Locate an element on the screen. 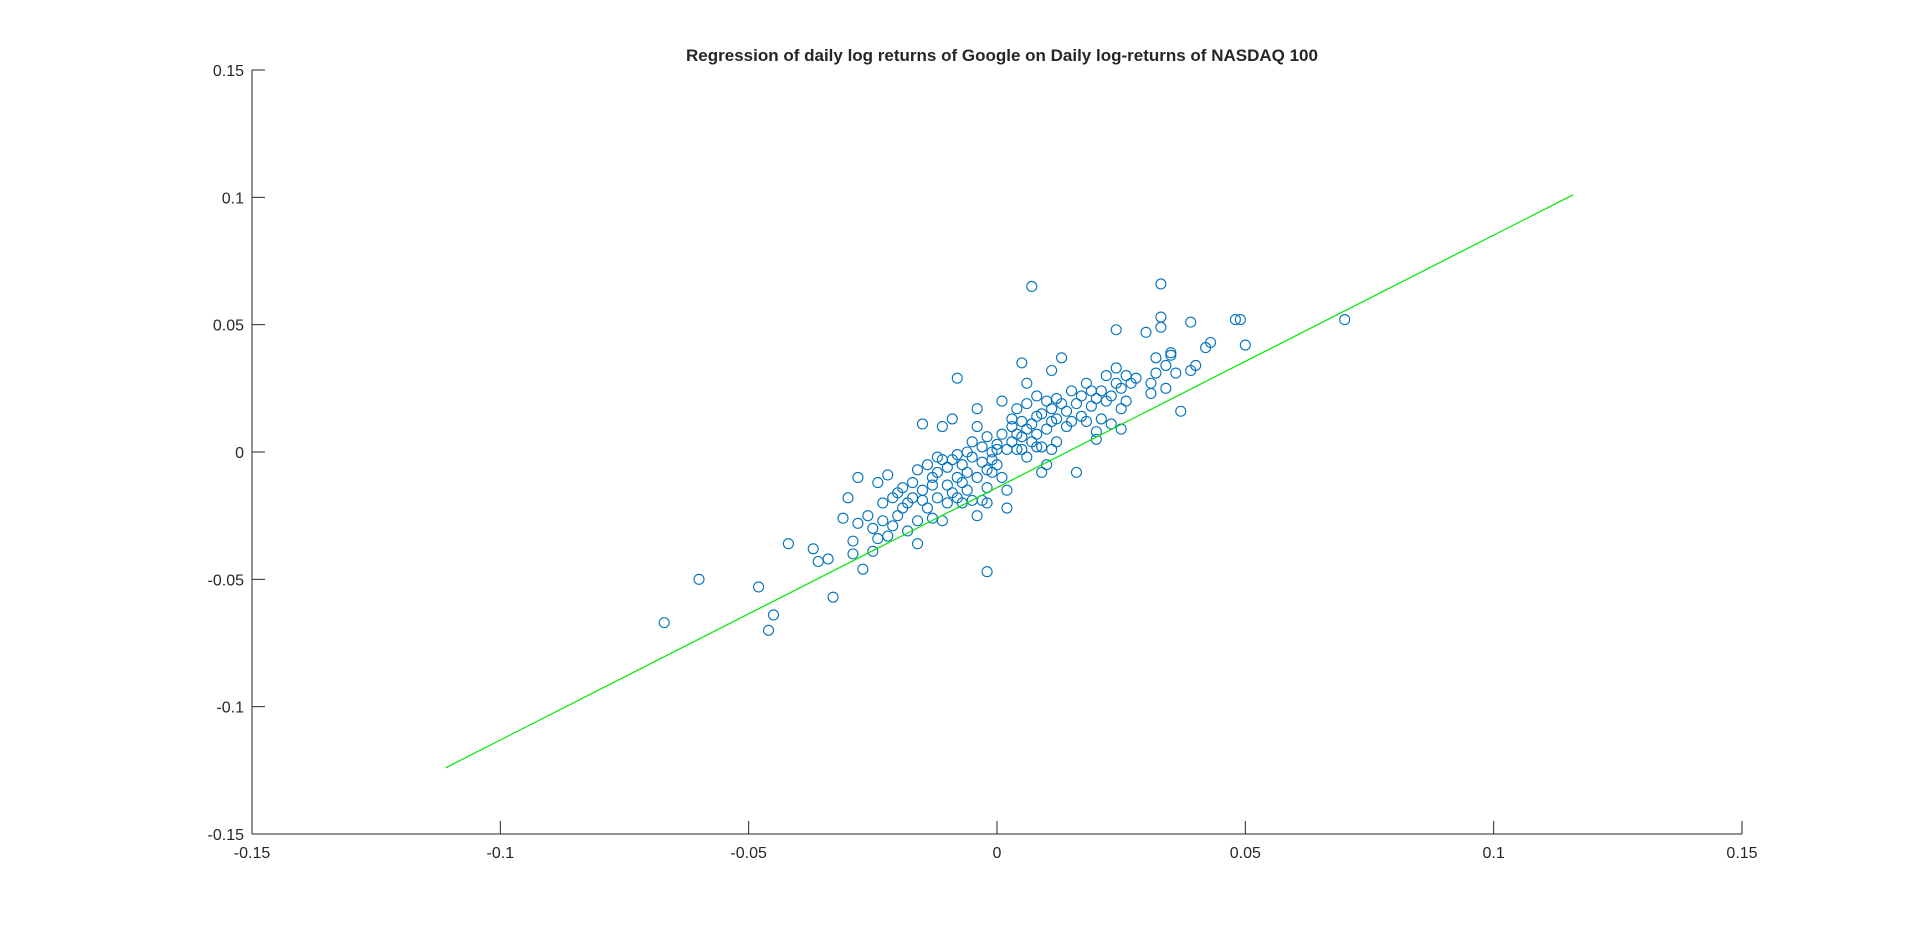  y-ticks: -0.15 -0.1 -0.05 0 0.05 0.1 0.15 is located at coordinates (236, 453).